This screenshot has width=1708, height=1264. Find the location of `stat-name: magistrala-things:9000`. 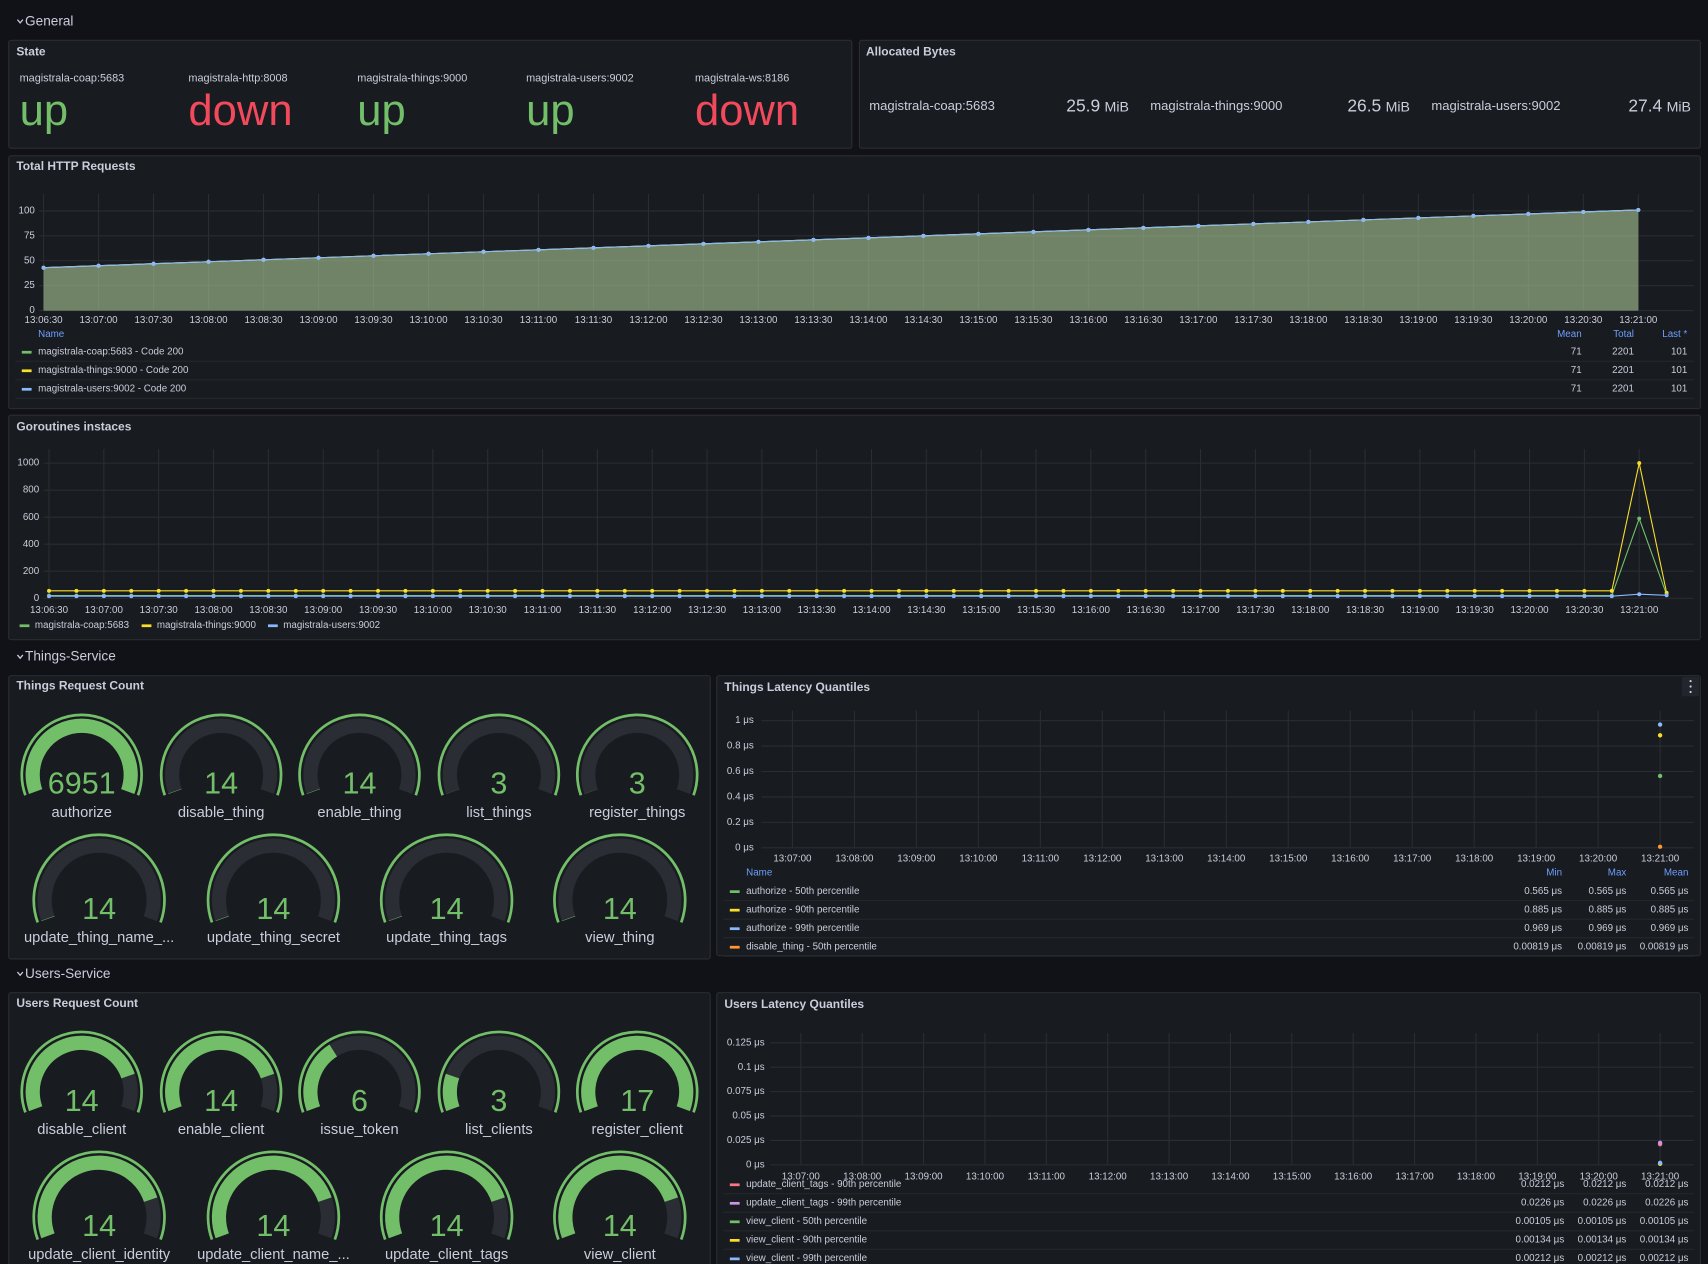

stat-name: magistrala-things:9000 is located at coordinates (412, 78).